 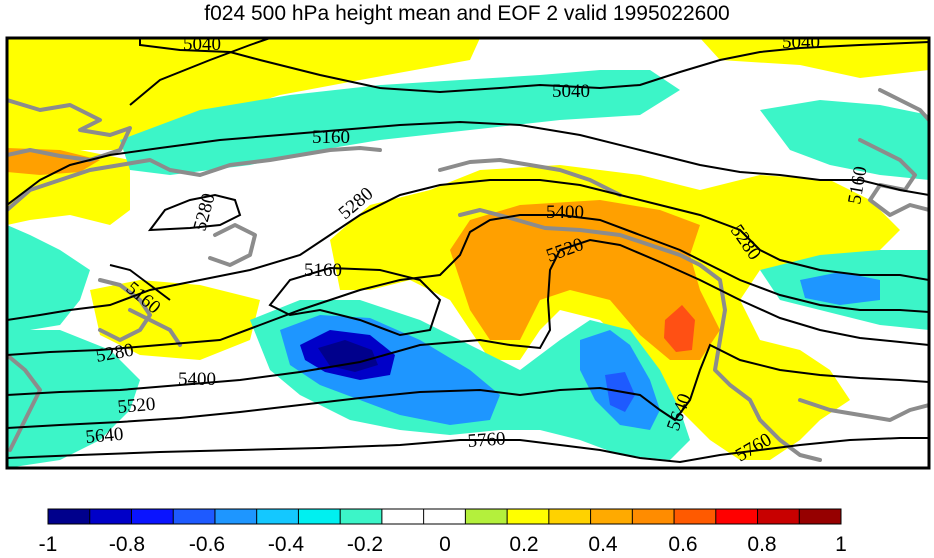 I want to click on contour-label: 5520, so click(x=137, y=406).